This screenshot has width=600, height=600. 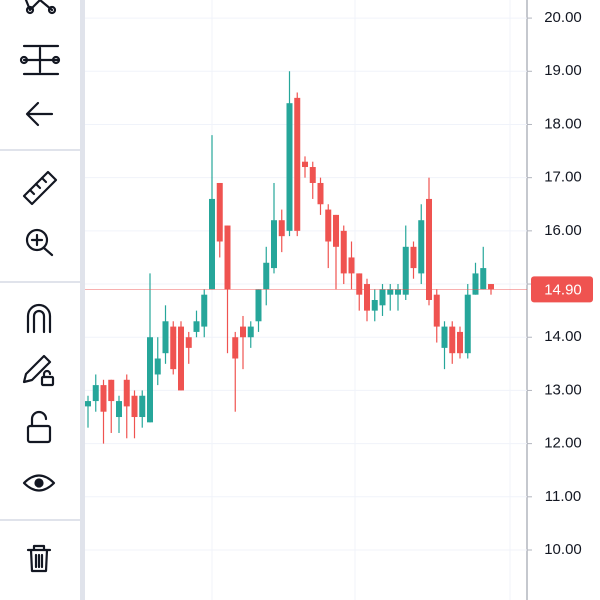 What do you see at coordinates (39, 318) in the screenshot?
I see `magnet-tool` at bounding box center [39, 318].